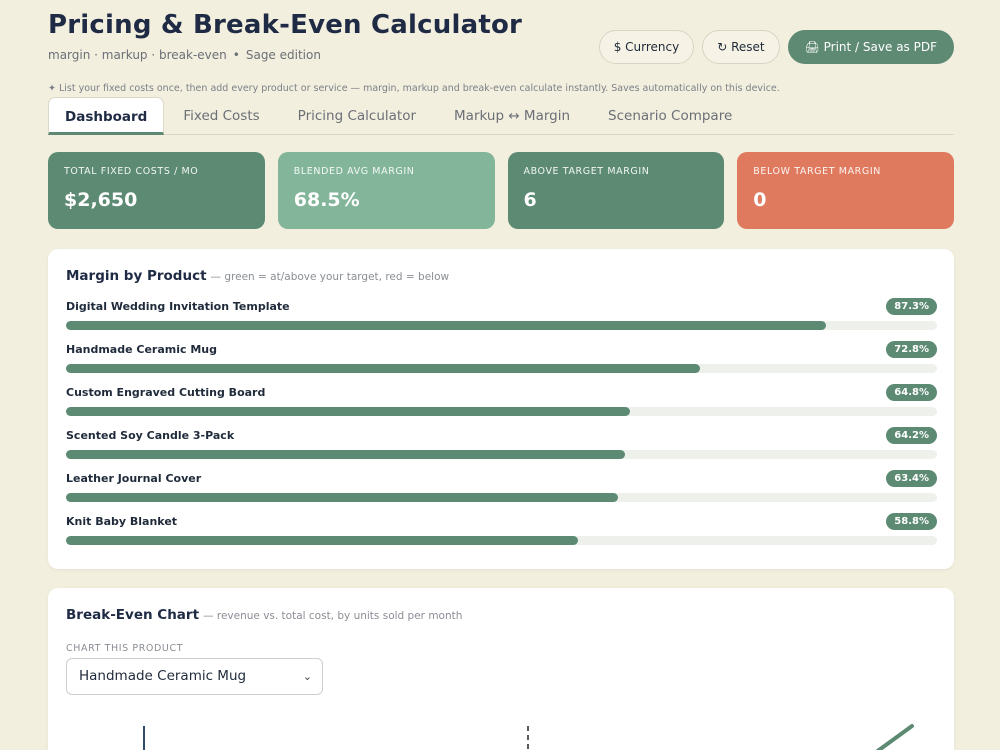  I want to click on margin-badge: 72.8%, so click(911, 349).